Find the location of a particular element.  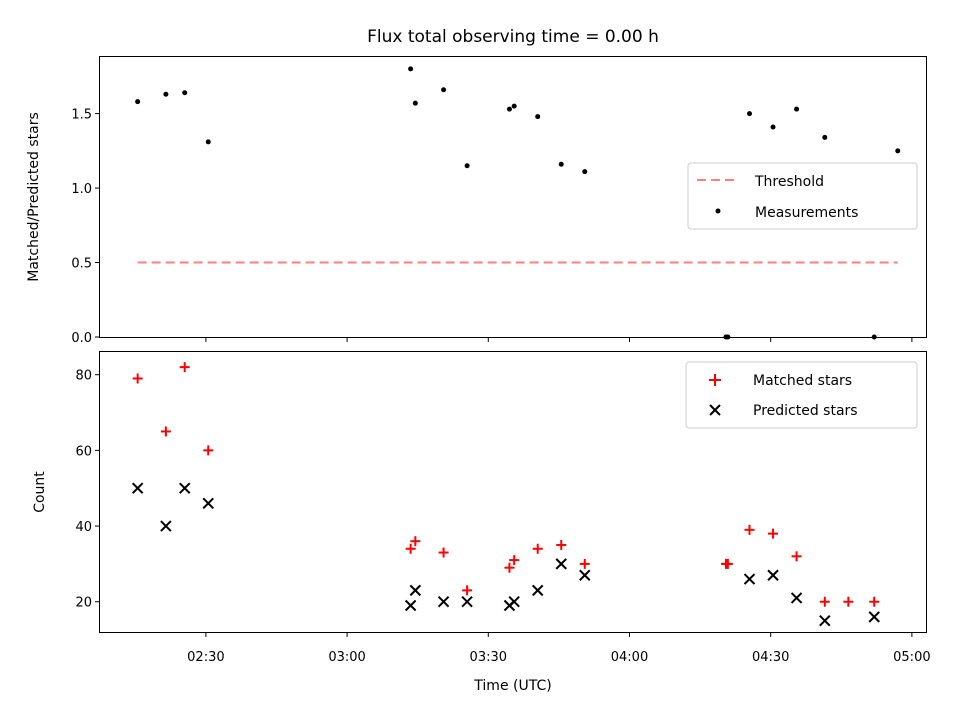

x-tick-label: 03:00 is located at coordinates (346, 657).